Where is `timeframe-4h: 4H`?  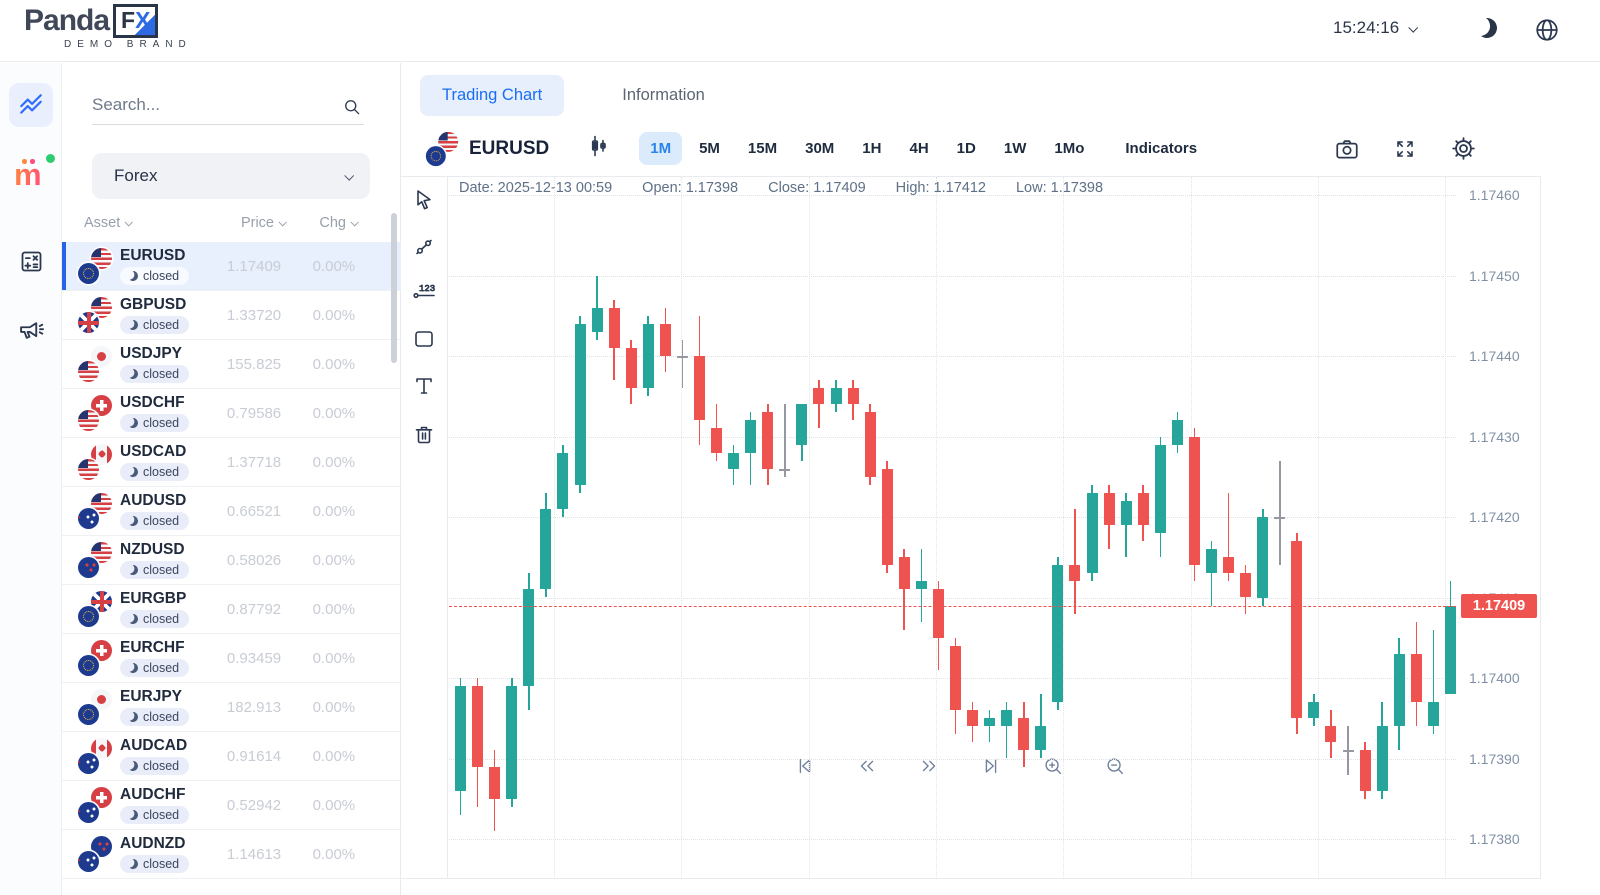 timeframe-4h: 4H is located at coordinates (919, 148).